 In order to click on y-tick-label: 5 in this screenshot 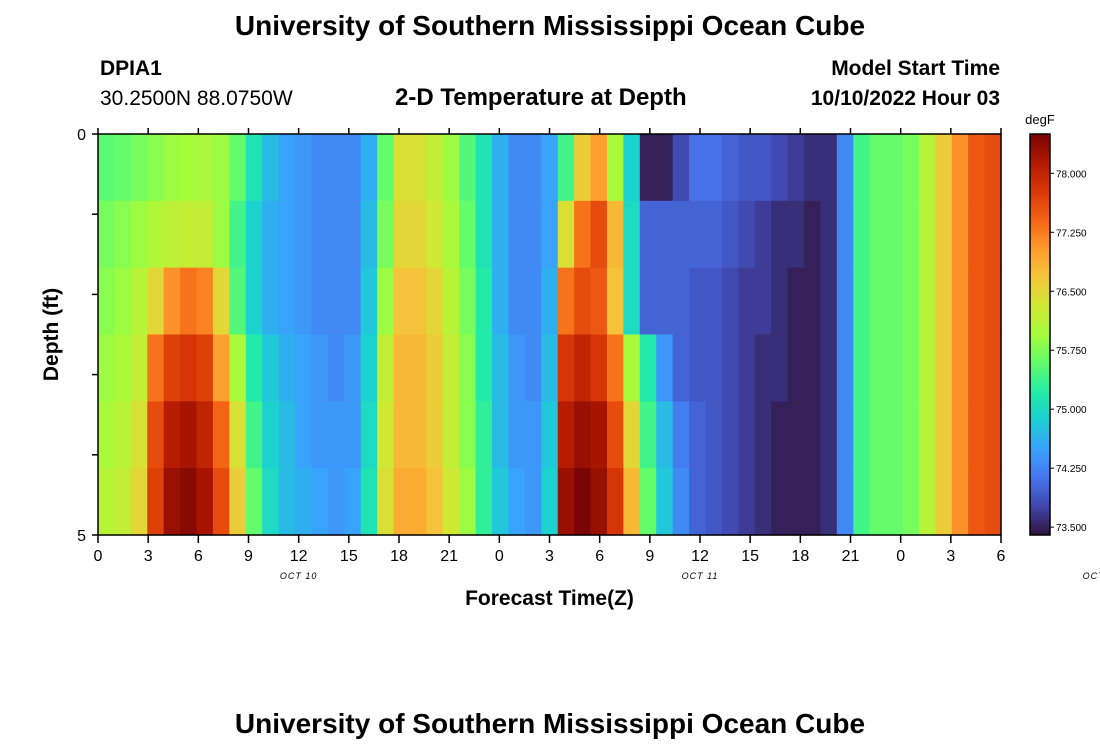, I will do `click(81, 536)`.